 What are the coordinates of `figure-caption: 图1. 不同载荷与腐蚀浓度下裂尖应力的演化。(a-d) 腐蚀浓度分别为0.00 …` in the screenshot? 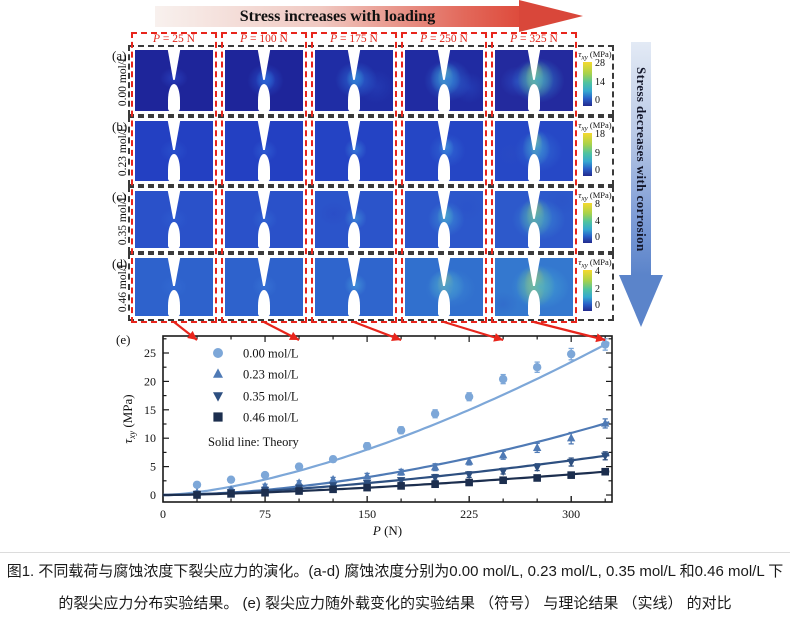 It's located at (395, 588).